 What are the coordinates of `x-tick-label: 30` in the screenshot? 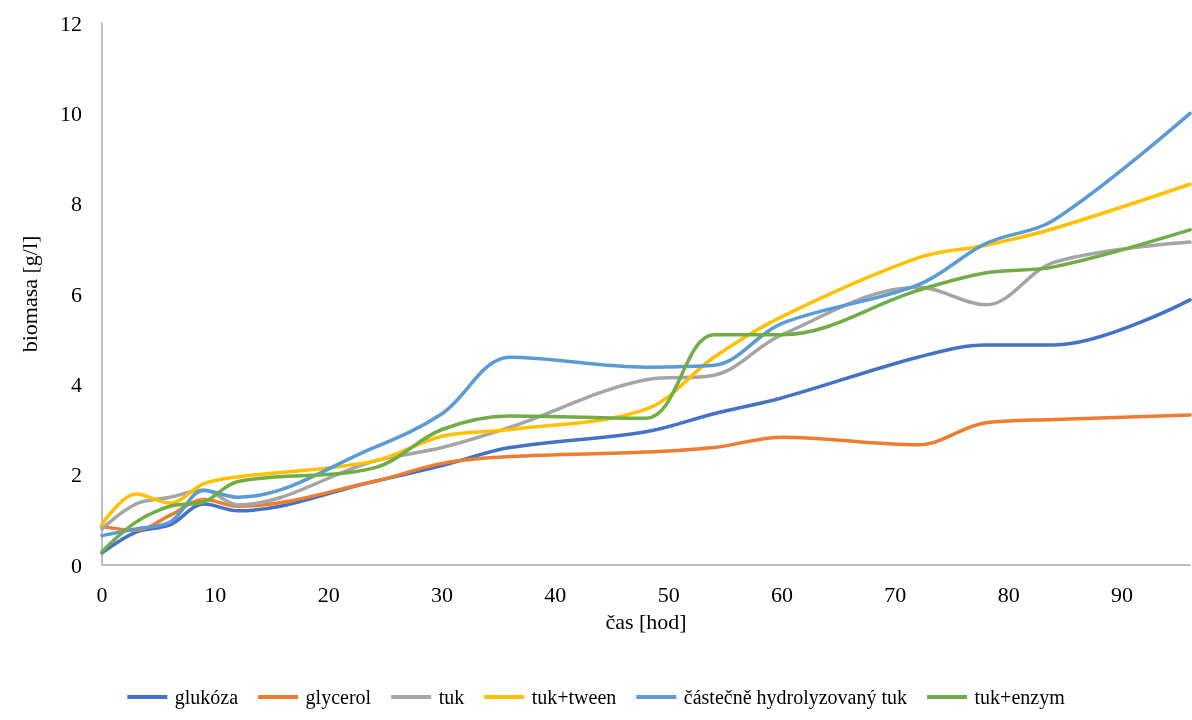 It's located at (442, 594).